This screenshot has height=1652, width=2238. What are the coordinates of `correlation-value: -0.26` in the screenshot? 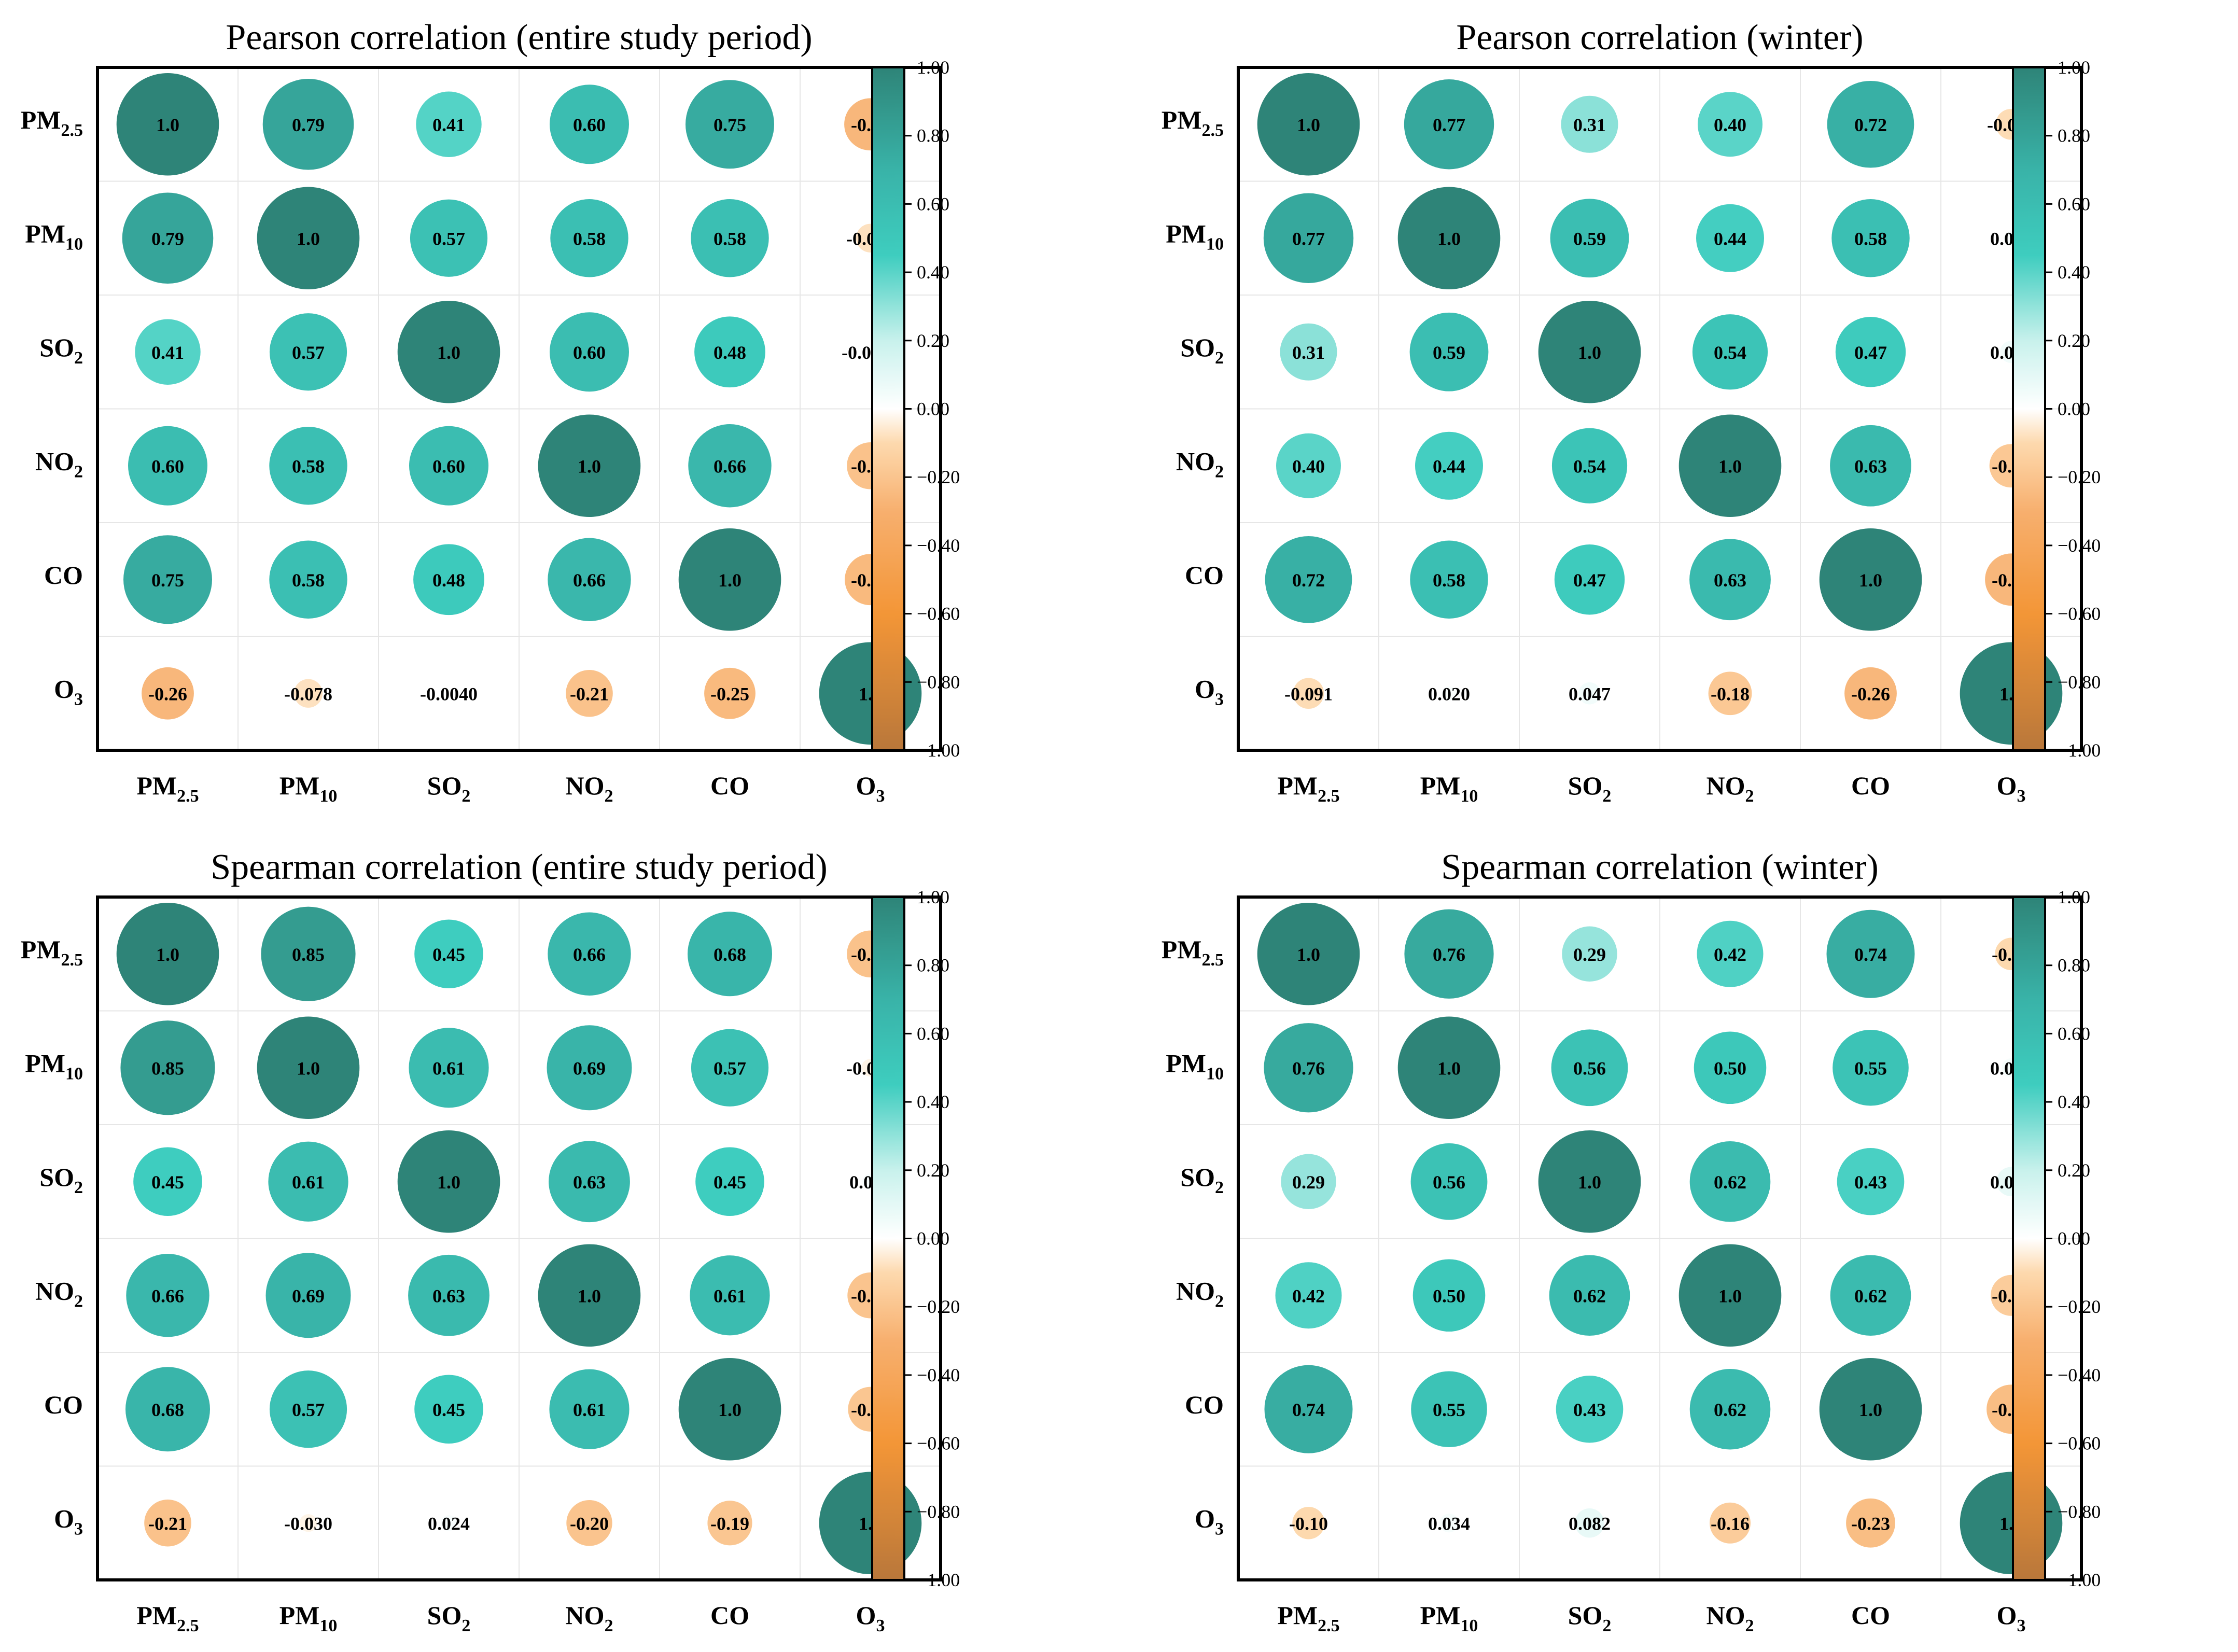 It's located at (167, 693).